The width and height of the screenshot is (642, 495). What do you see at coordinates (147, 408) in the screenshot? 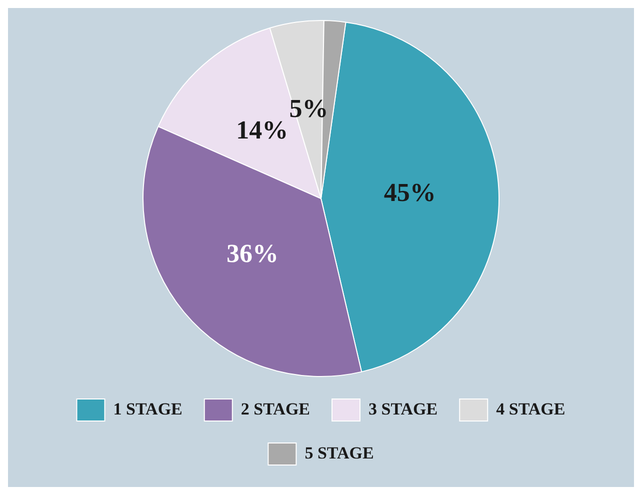
I see `legend-label: 1 STAGE` at bounding box center [147, 408].